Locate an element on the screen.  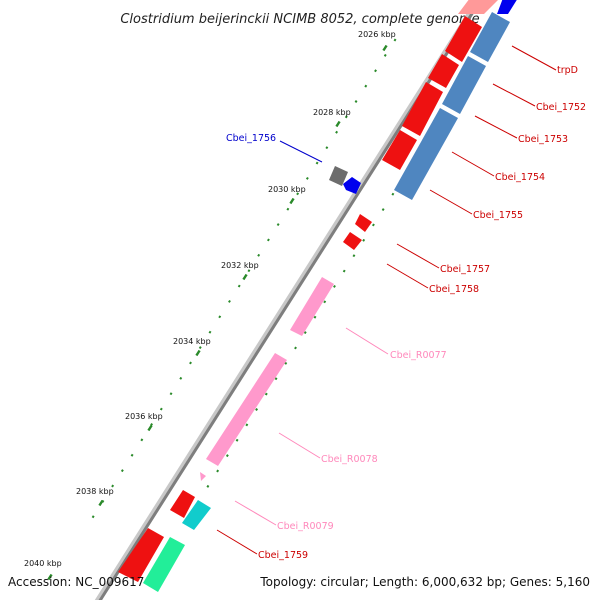
gene-feature-trpd is located at coordinates (463, 39).